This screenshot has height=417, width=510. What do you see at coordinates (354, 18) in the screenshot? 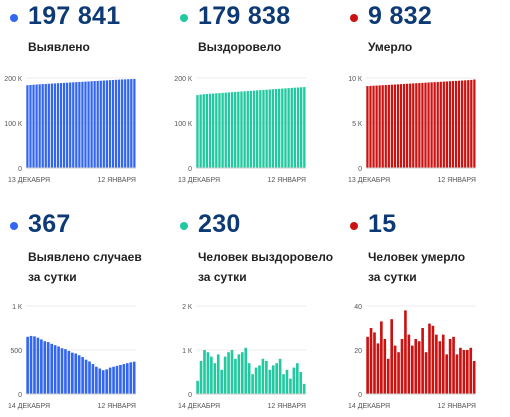
I see `deaths-dot-icon` at bounding box center [354, 18].